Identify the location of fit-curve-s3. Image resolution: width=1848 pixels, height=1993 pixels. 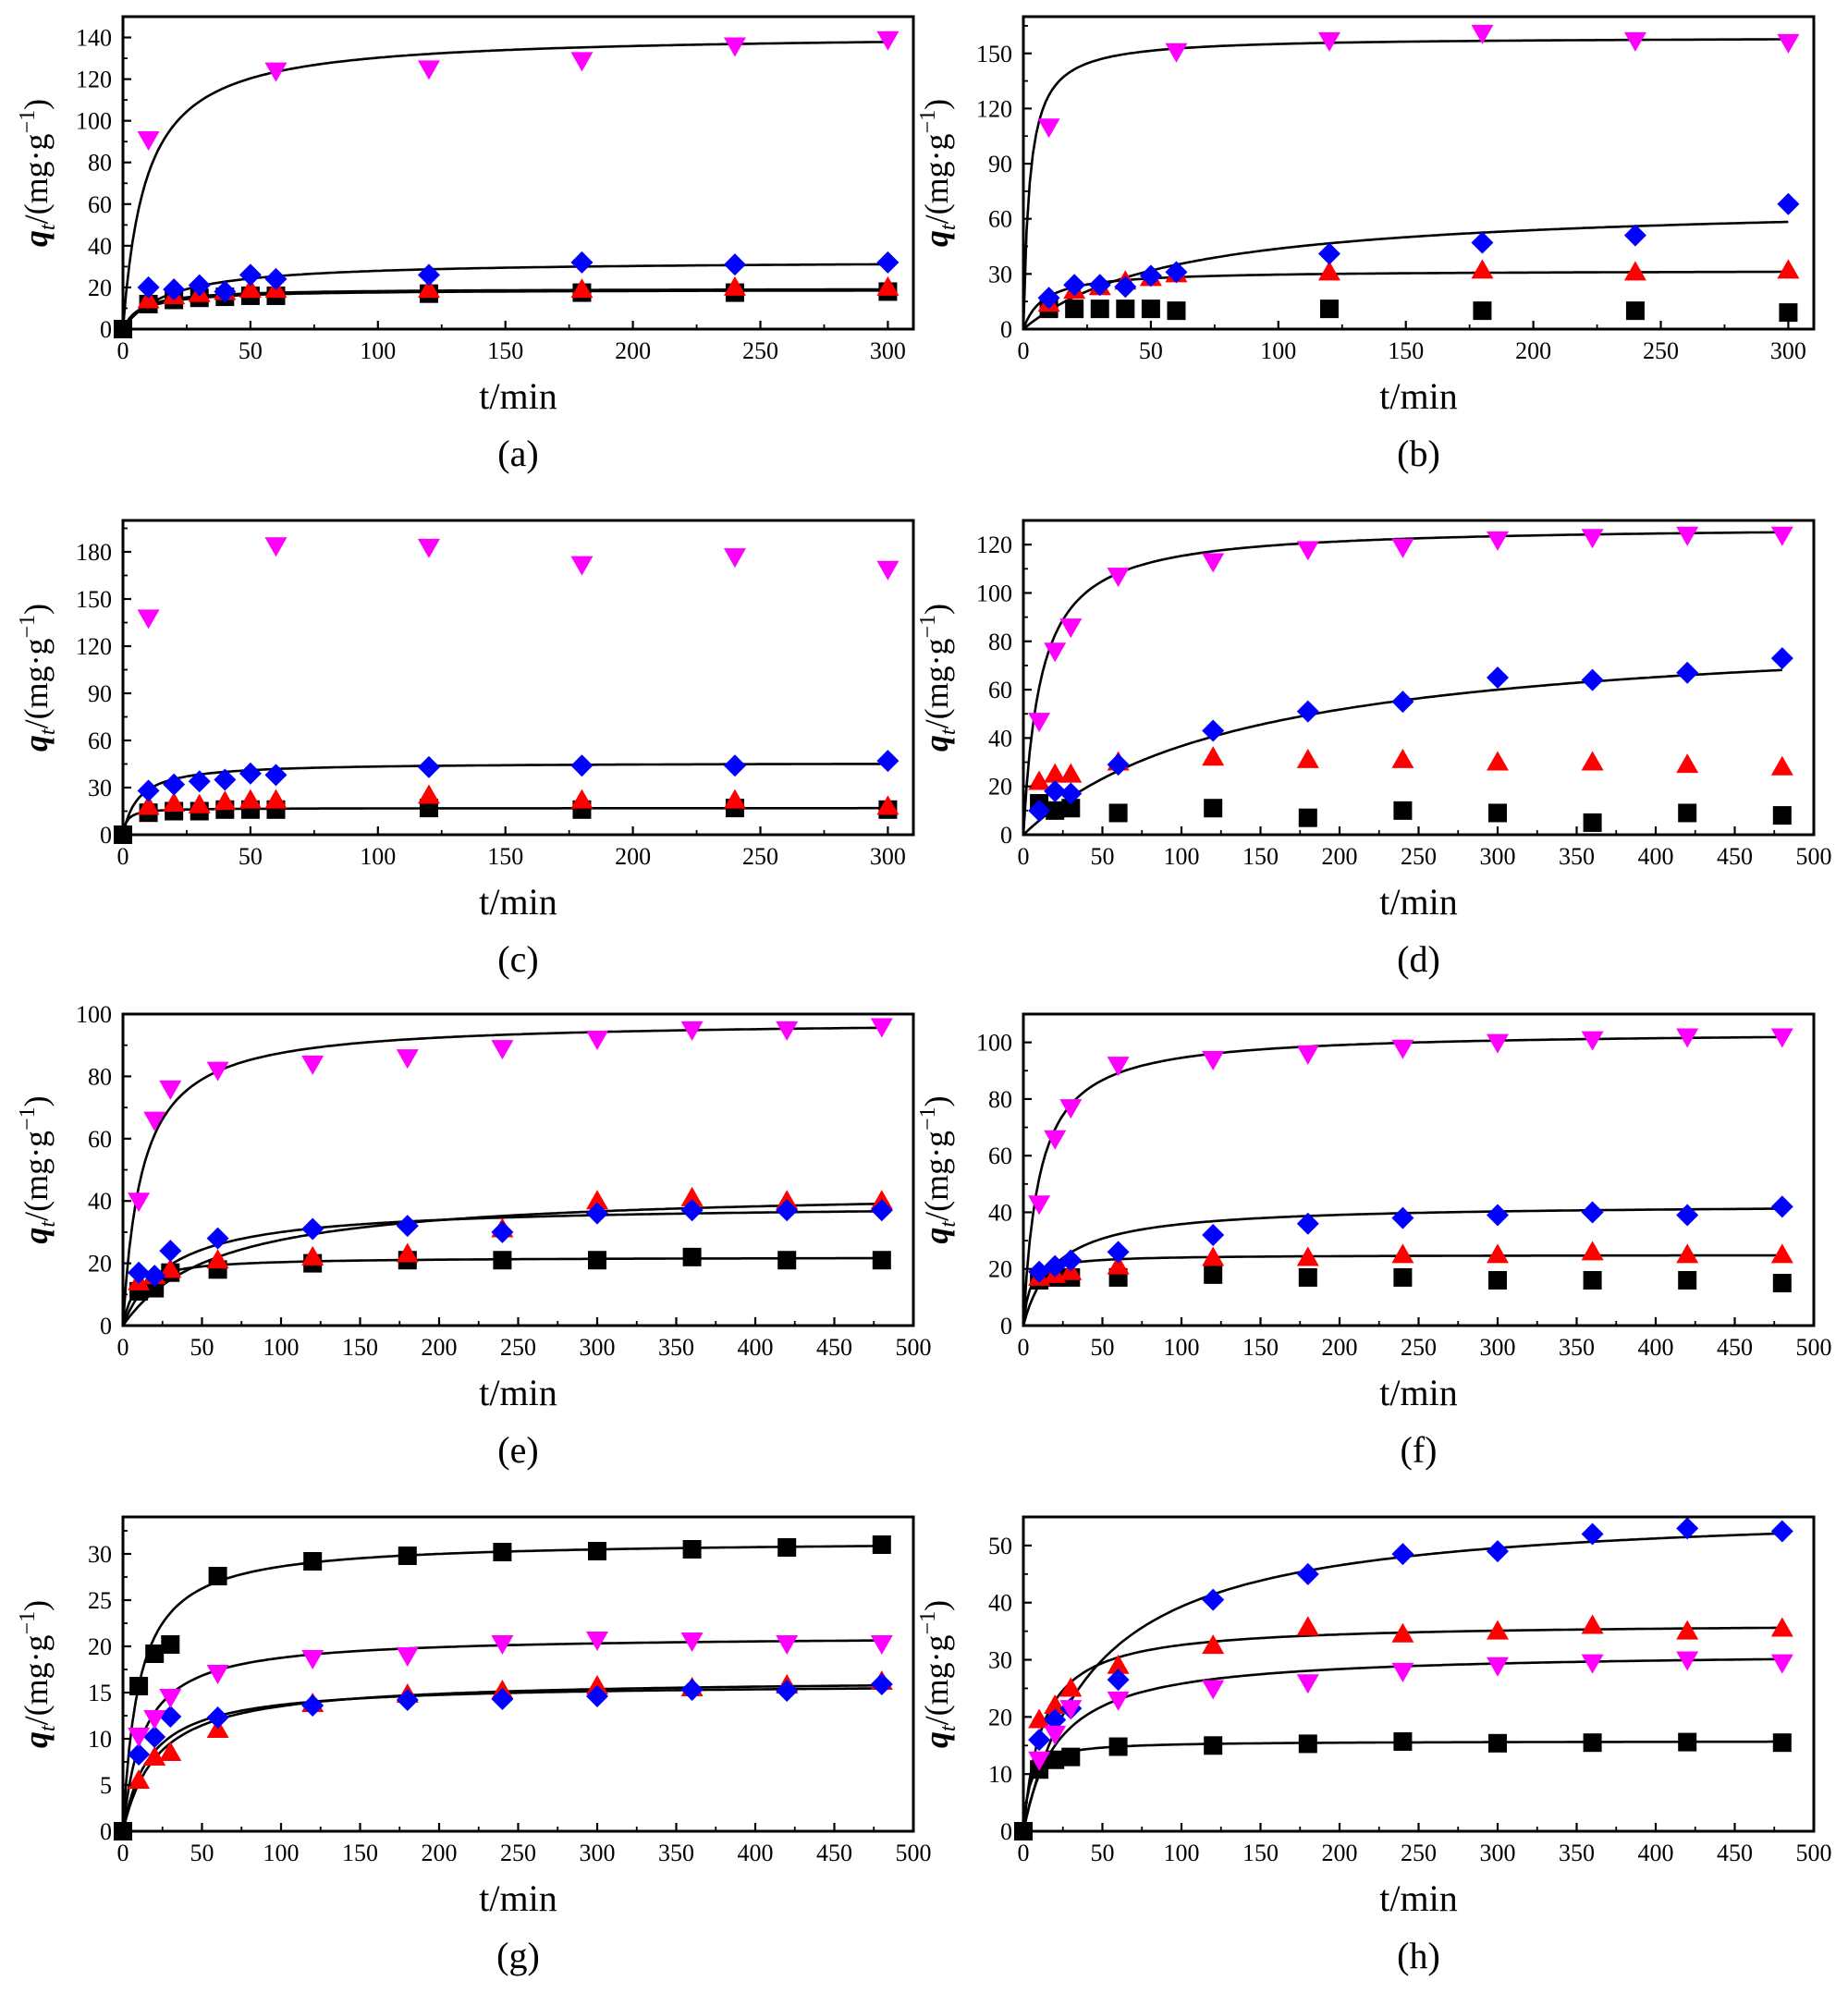
(502, 1268).